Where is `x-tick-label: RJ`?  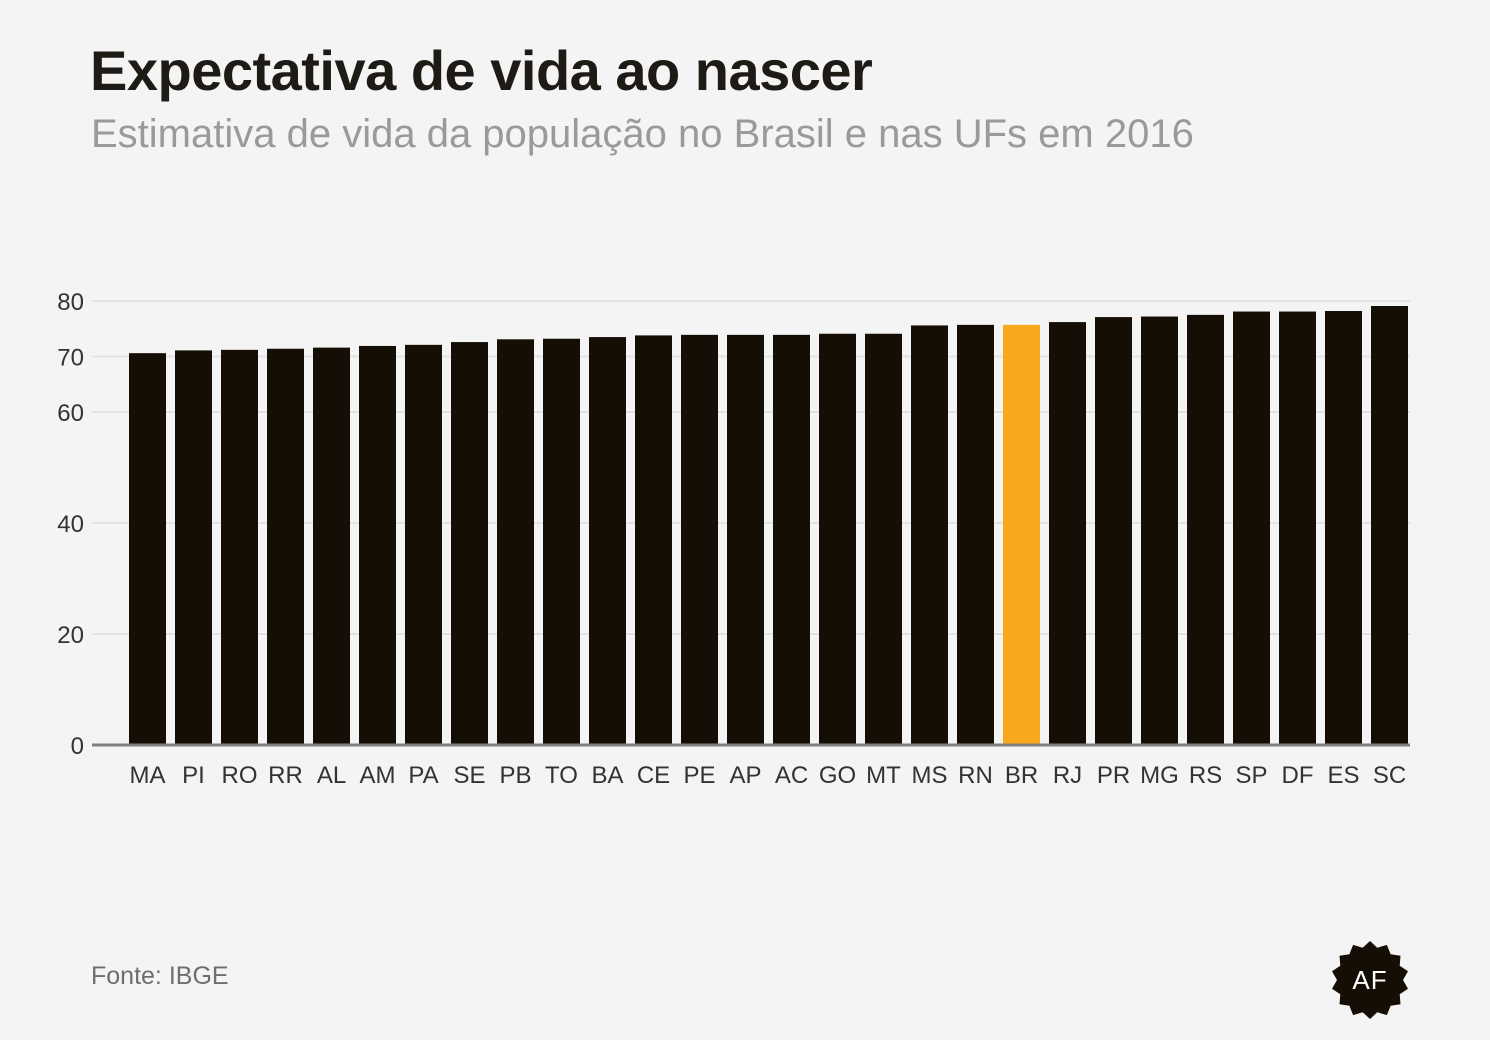 x-tick-label: RJ is located at coordinates (1067, 775).